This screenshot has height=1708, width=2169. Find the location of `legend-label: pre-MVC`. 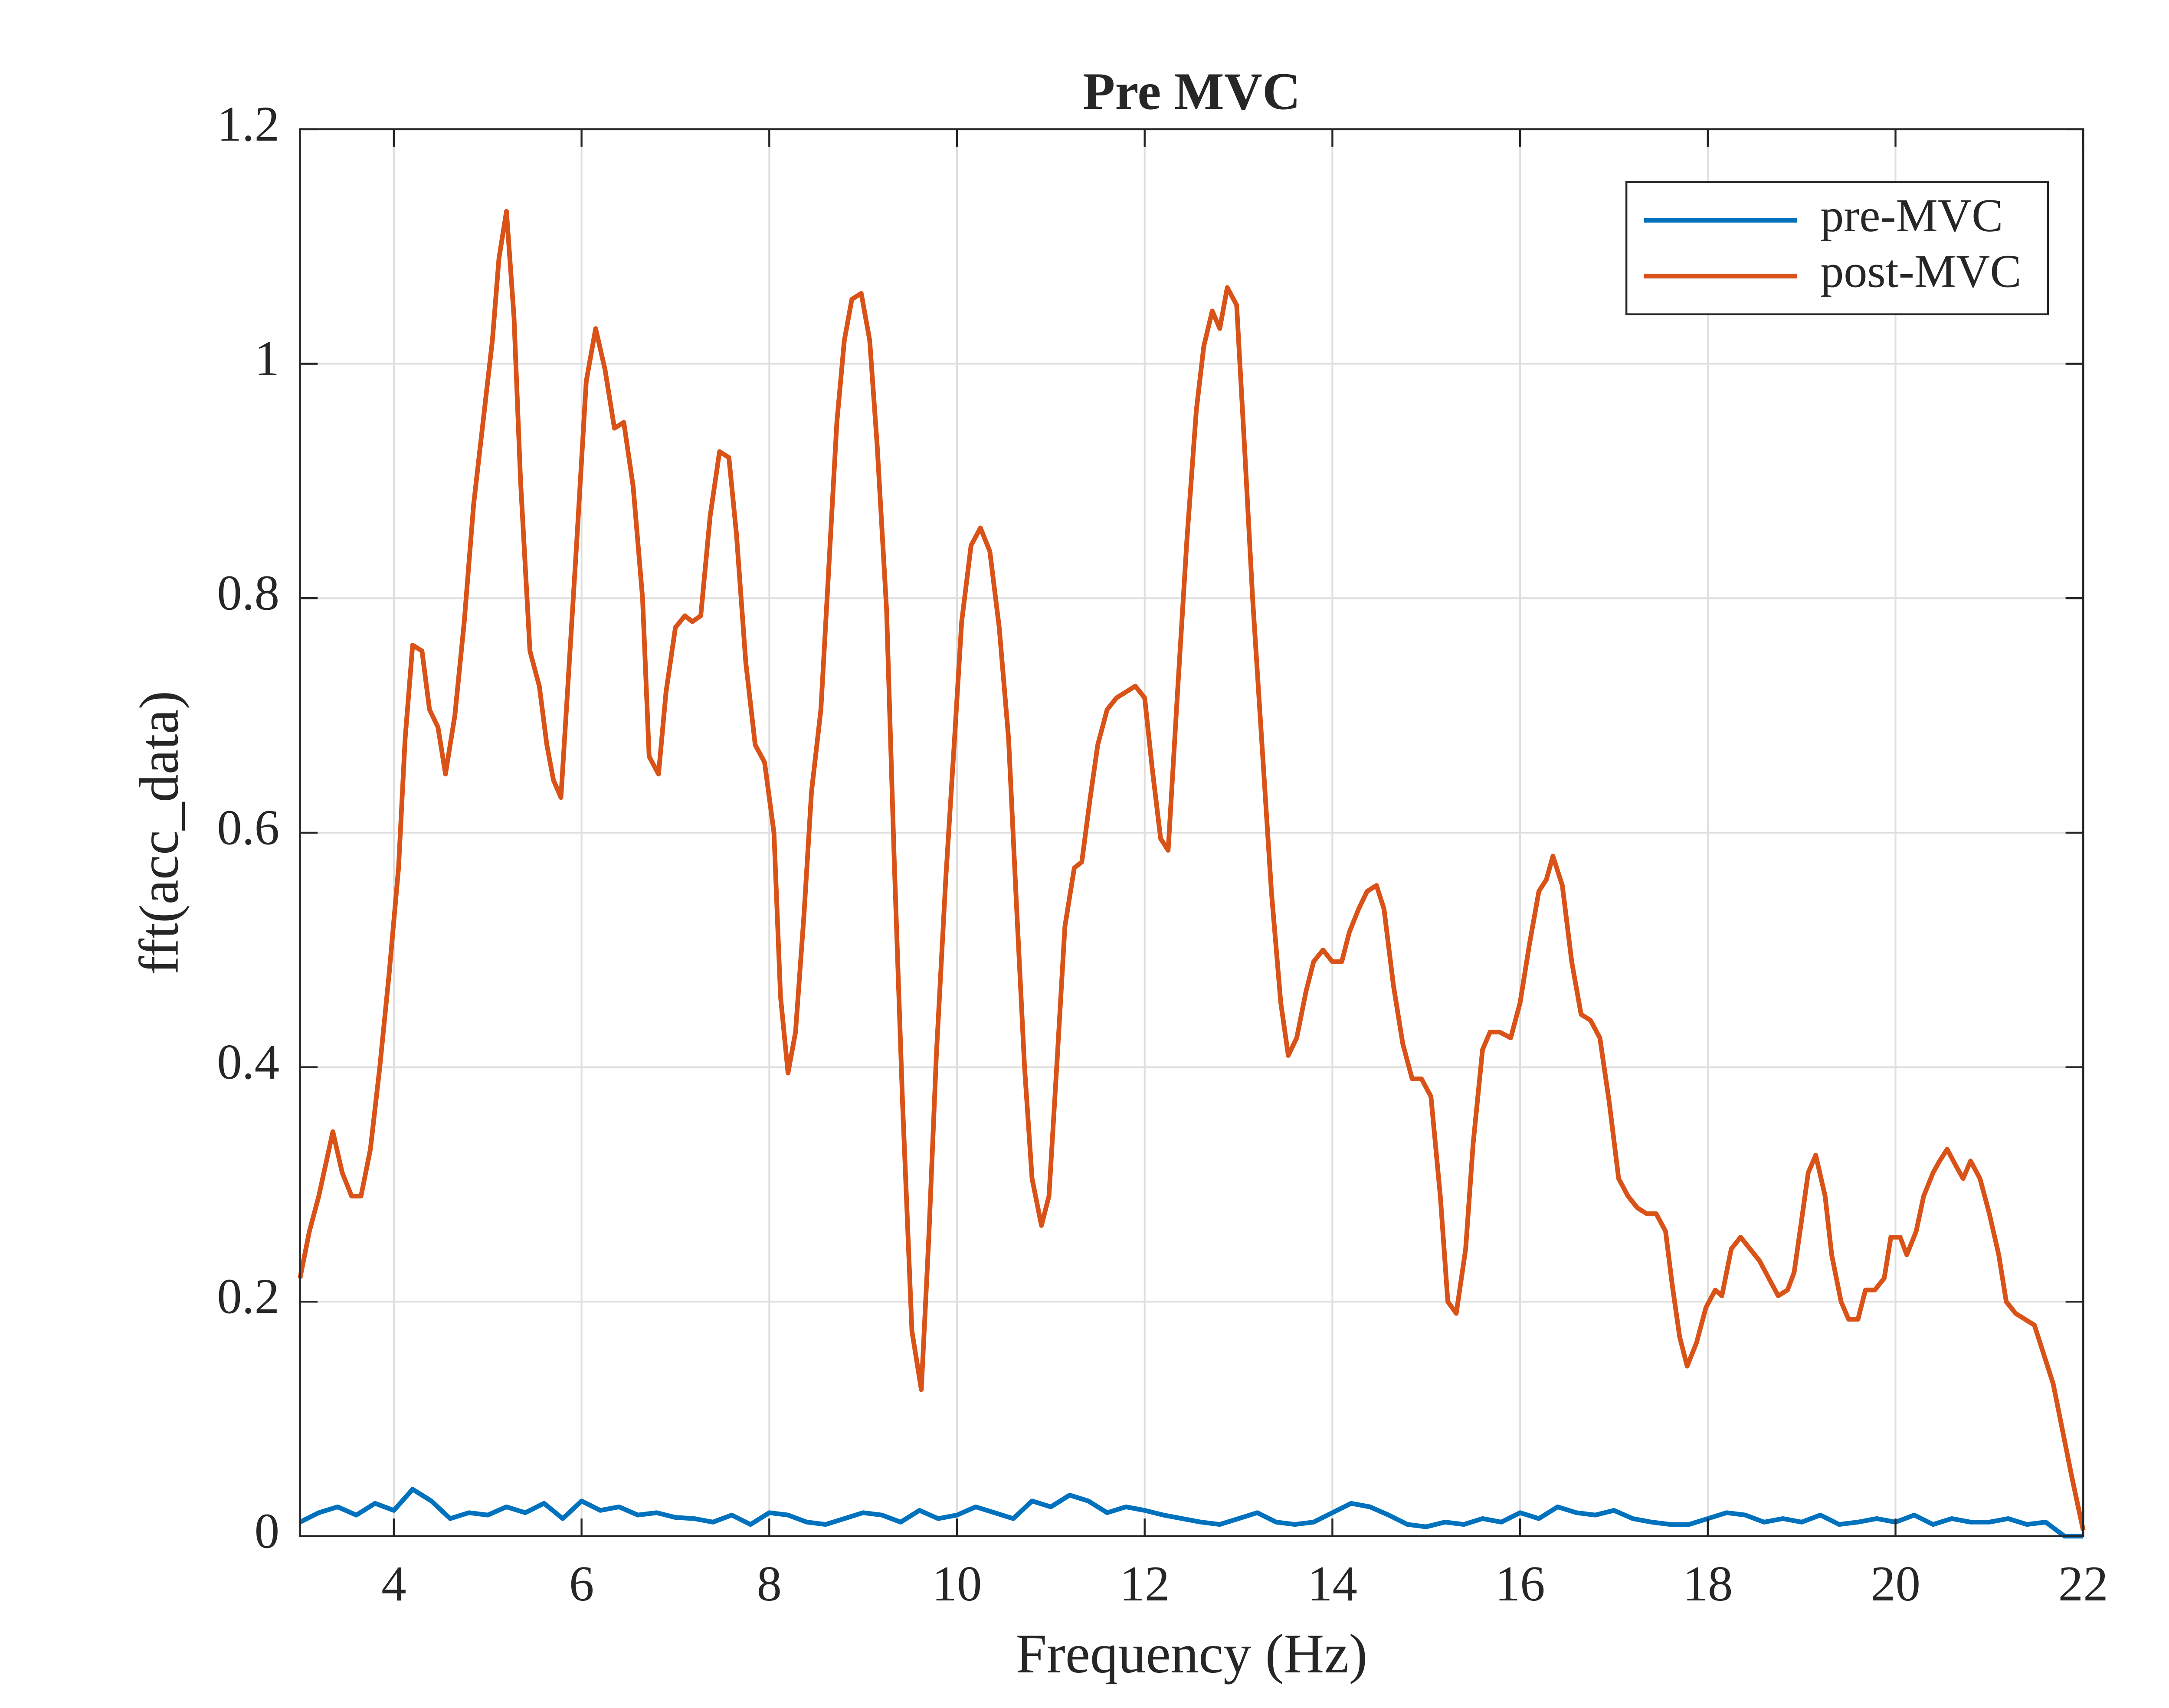

legend-label: pre-MVC is located at coordinates (1911, 216).